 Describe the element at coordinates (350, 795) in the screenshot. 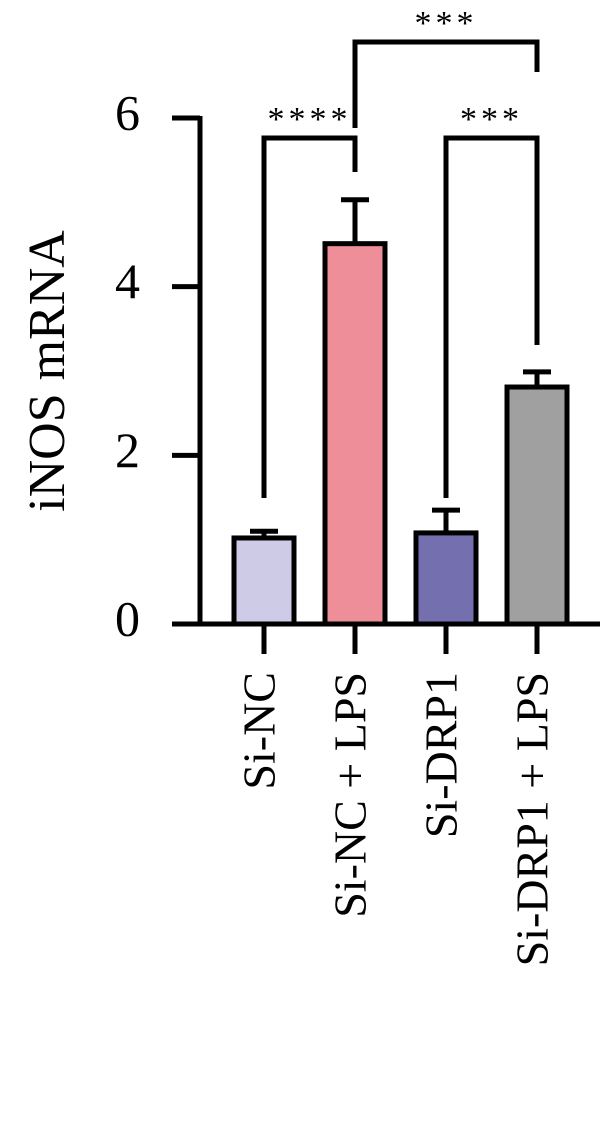

I see `x-tick-label: Si-NC + LPS` at that location.